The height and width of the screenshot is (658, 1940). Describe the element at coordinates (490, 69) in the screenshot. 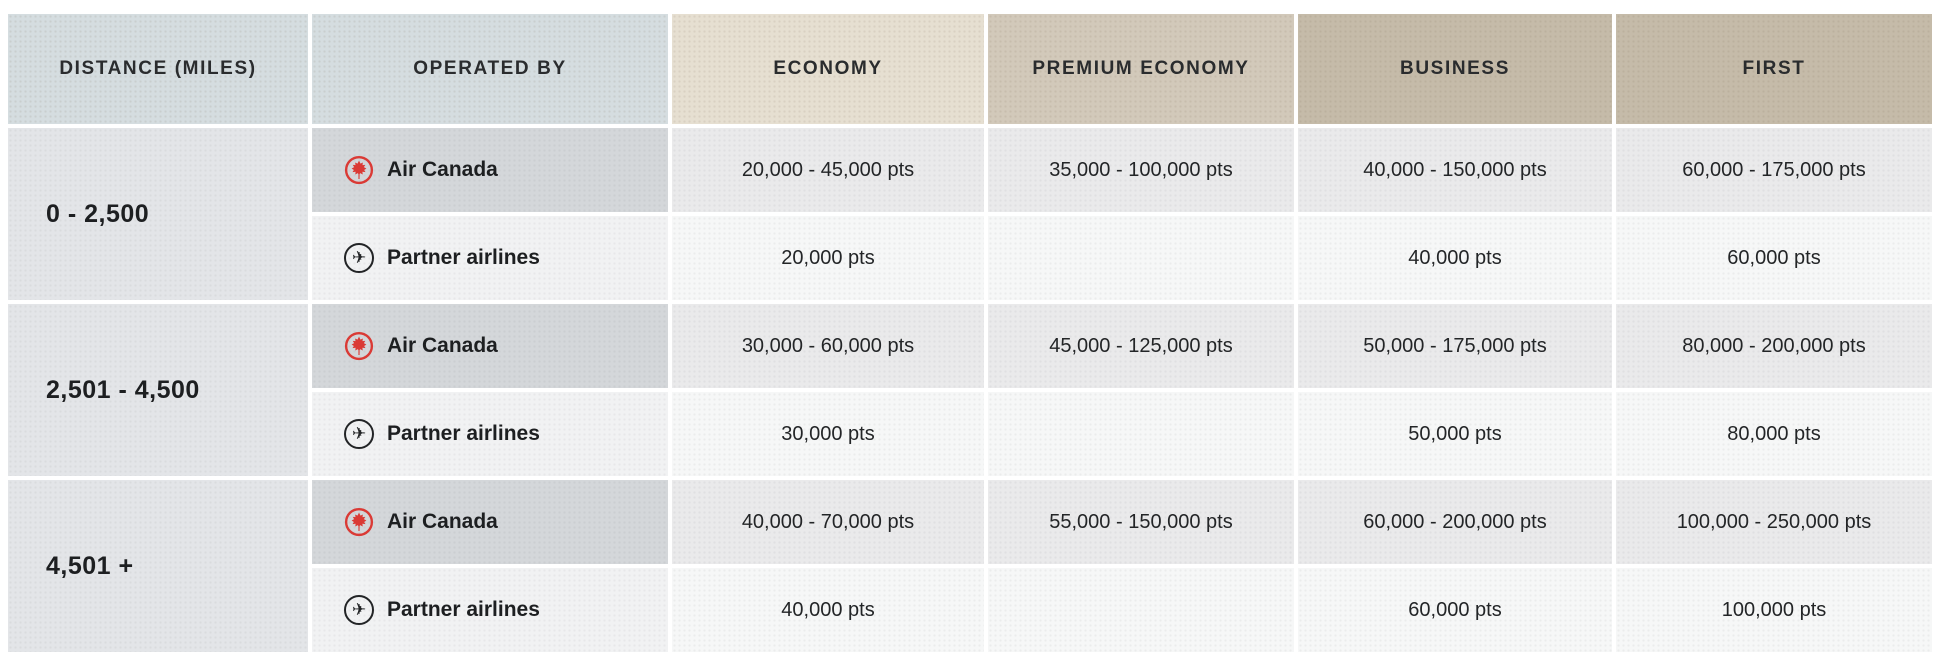

I see `column-header-operated-by: OPERATED BY` at that location.